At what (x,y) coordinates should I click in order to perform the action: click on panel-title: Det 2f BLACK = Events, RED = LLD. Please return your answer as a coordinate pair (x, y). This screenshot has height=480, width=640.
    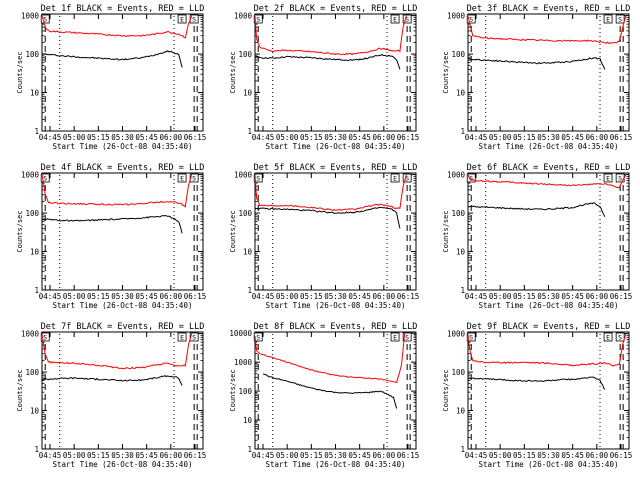
    Looking at the image, I should click on (336, 9).